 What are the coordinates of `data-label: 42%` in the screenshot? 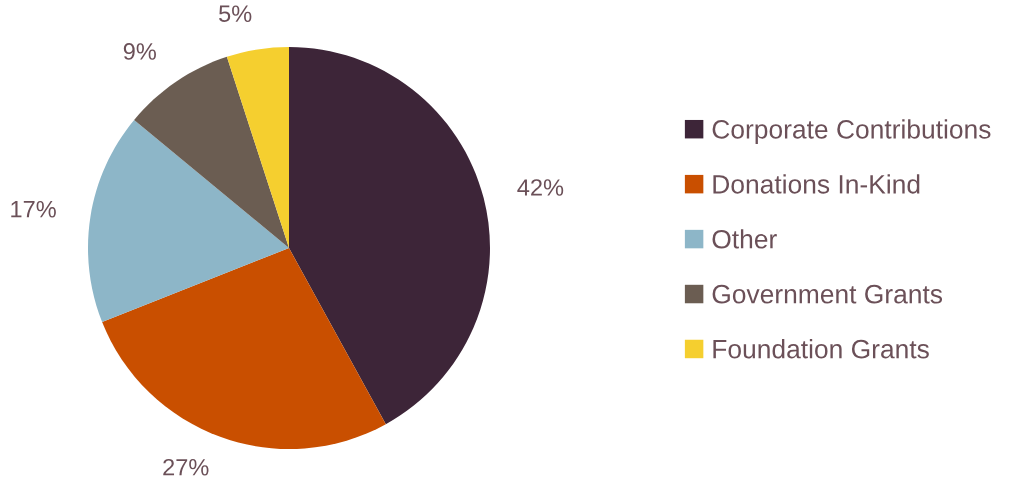 It's located at (540, 187).